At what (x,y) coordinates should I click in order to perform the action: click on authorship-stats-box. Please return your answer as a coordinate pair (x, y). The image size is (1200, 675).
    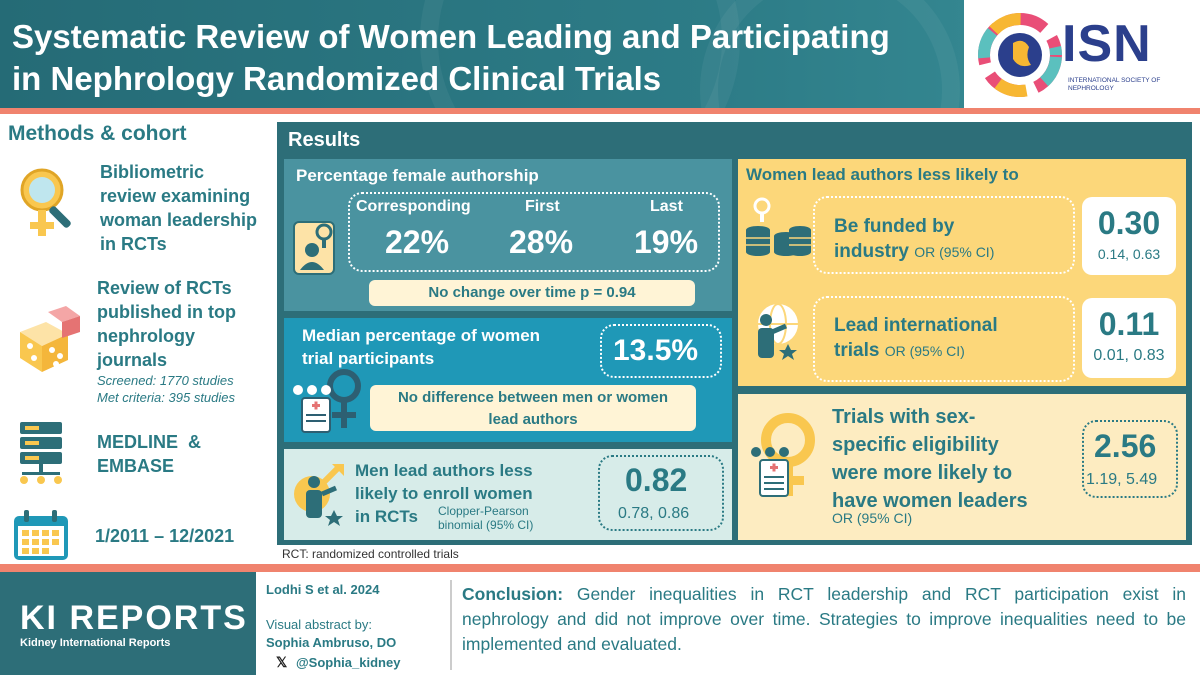
    Looking at the image, I should click on (534, 232).